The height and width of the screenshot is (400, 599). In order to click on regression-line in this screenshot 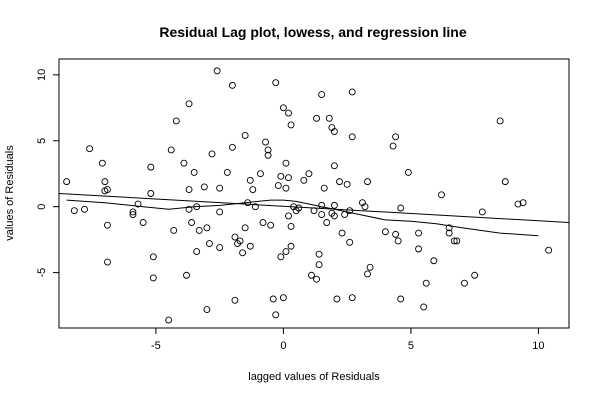, I will do `click(314, 208)`.